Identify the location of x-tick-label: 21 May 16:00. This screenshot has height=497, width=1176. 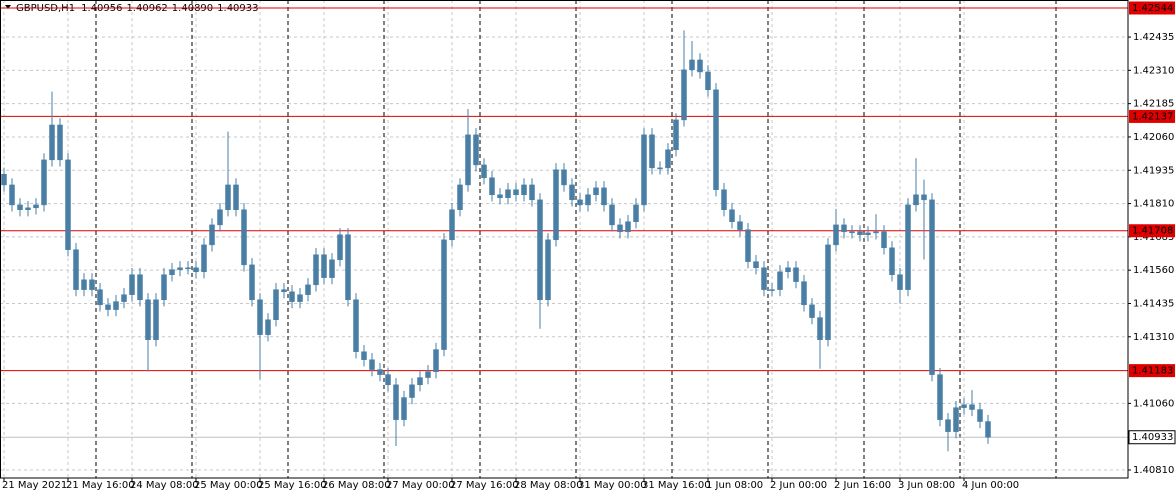
(100, 485).